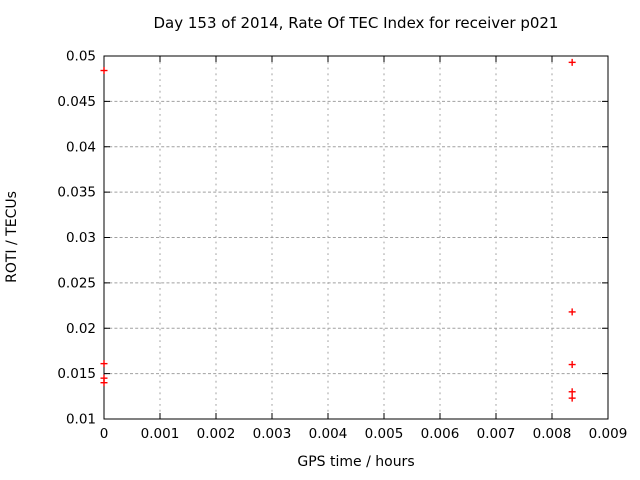 This screenshot has height=480, width=640. What do you see at coordinates (104, 434) in the screenshot?
I see `x-tick-label: 0` at bounding box center [104, 434].